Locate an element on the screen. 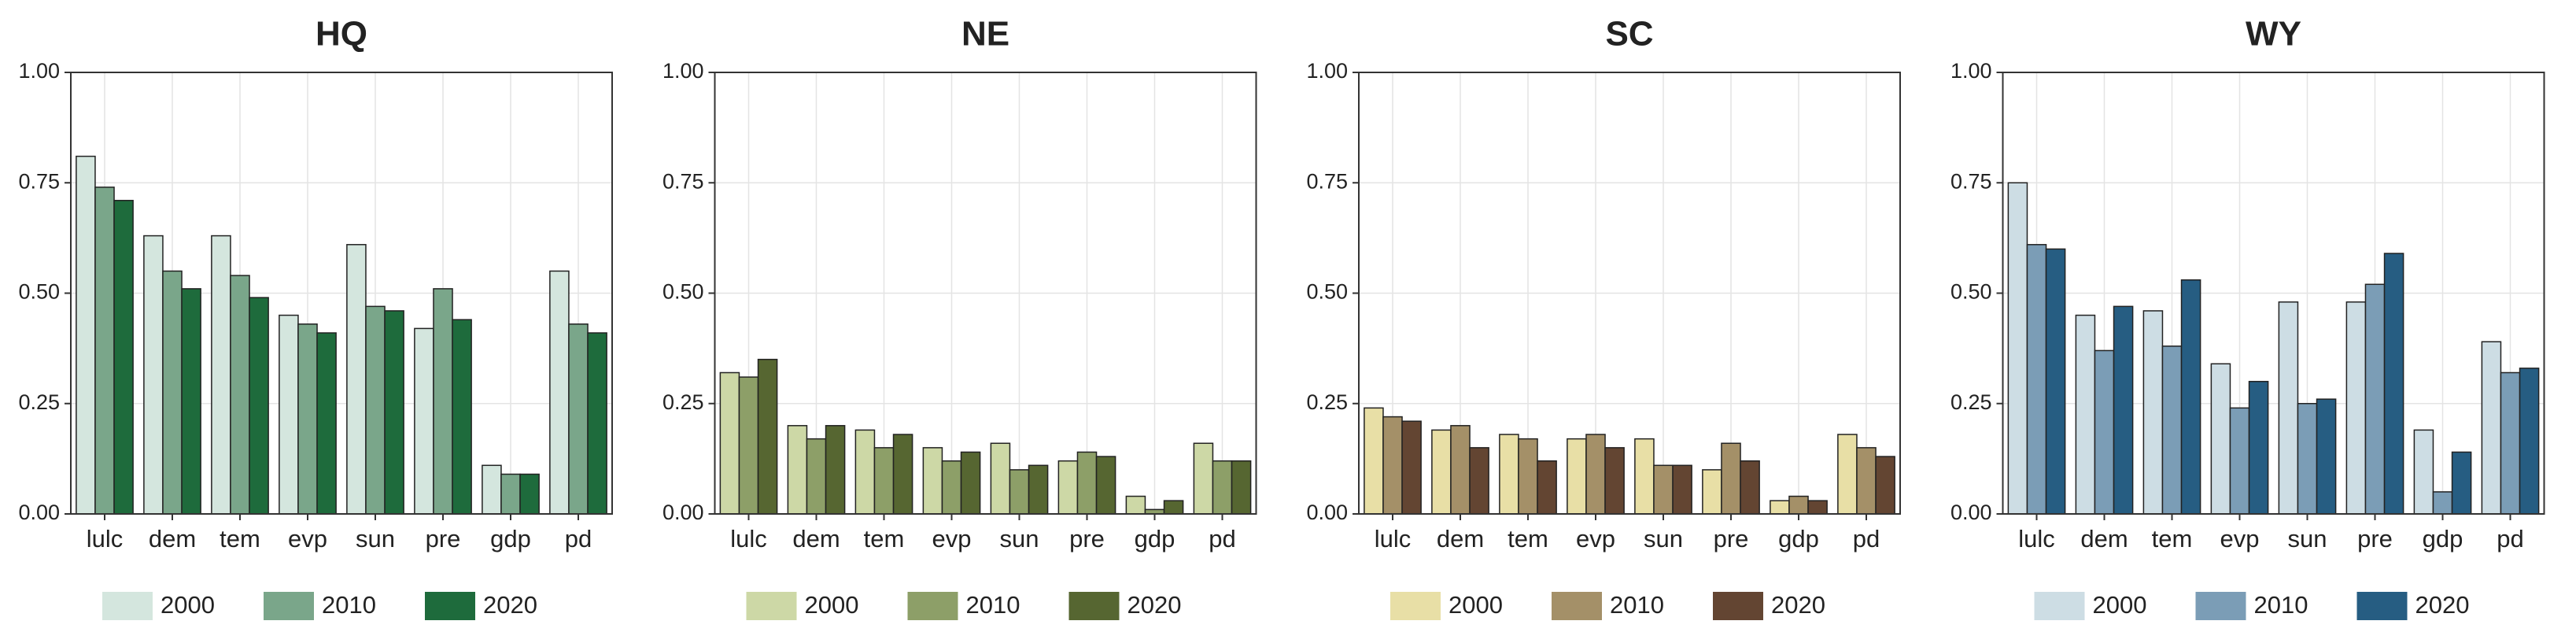  chart-title: NE is located at coordinates (985, 34).